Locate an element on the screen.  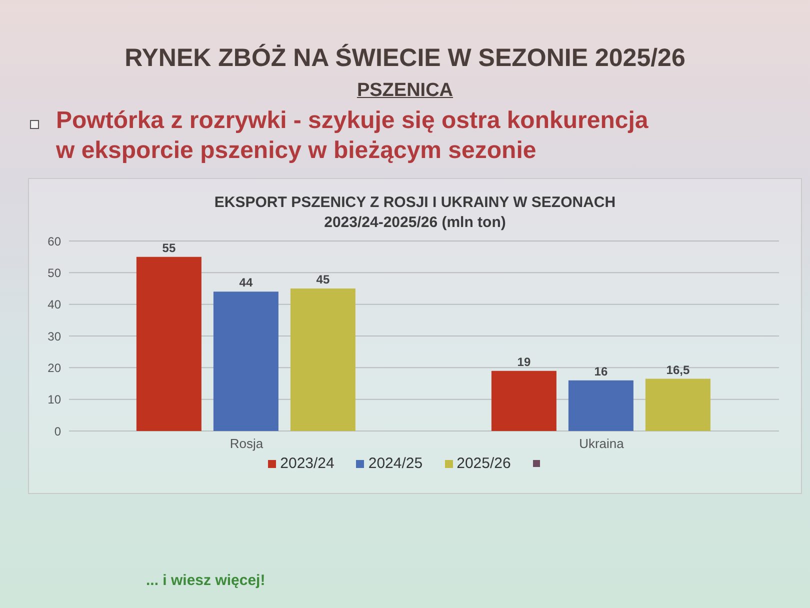
legend-label: 2024/25 is located at coordinates (395, 463).